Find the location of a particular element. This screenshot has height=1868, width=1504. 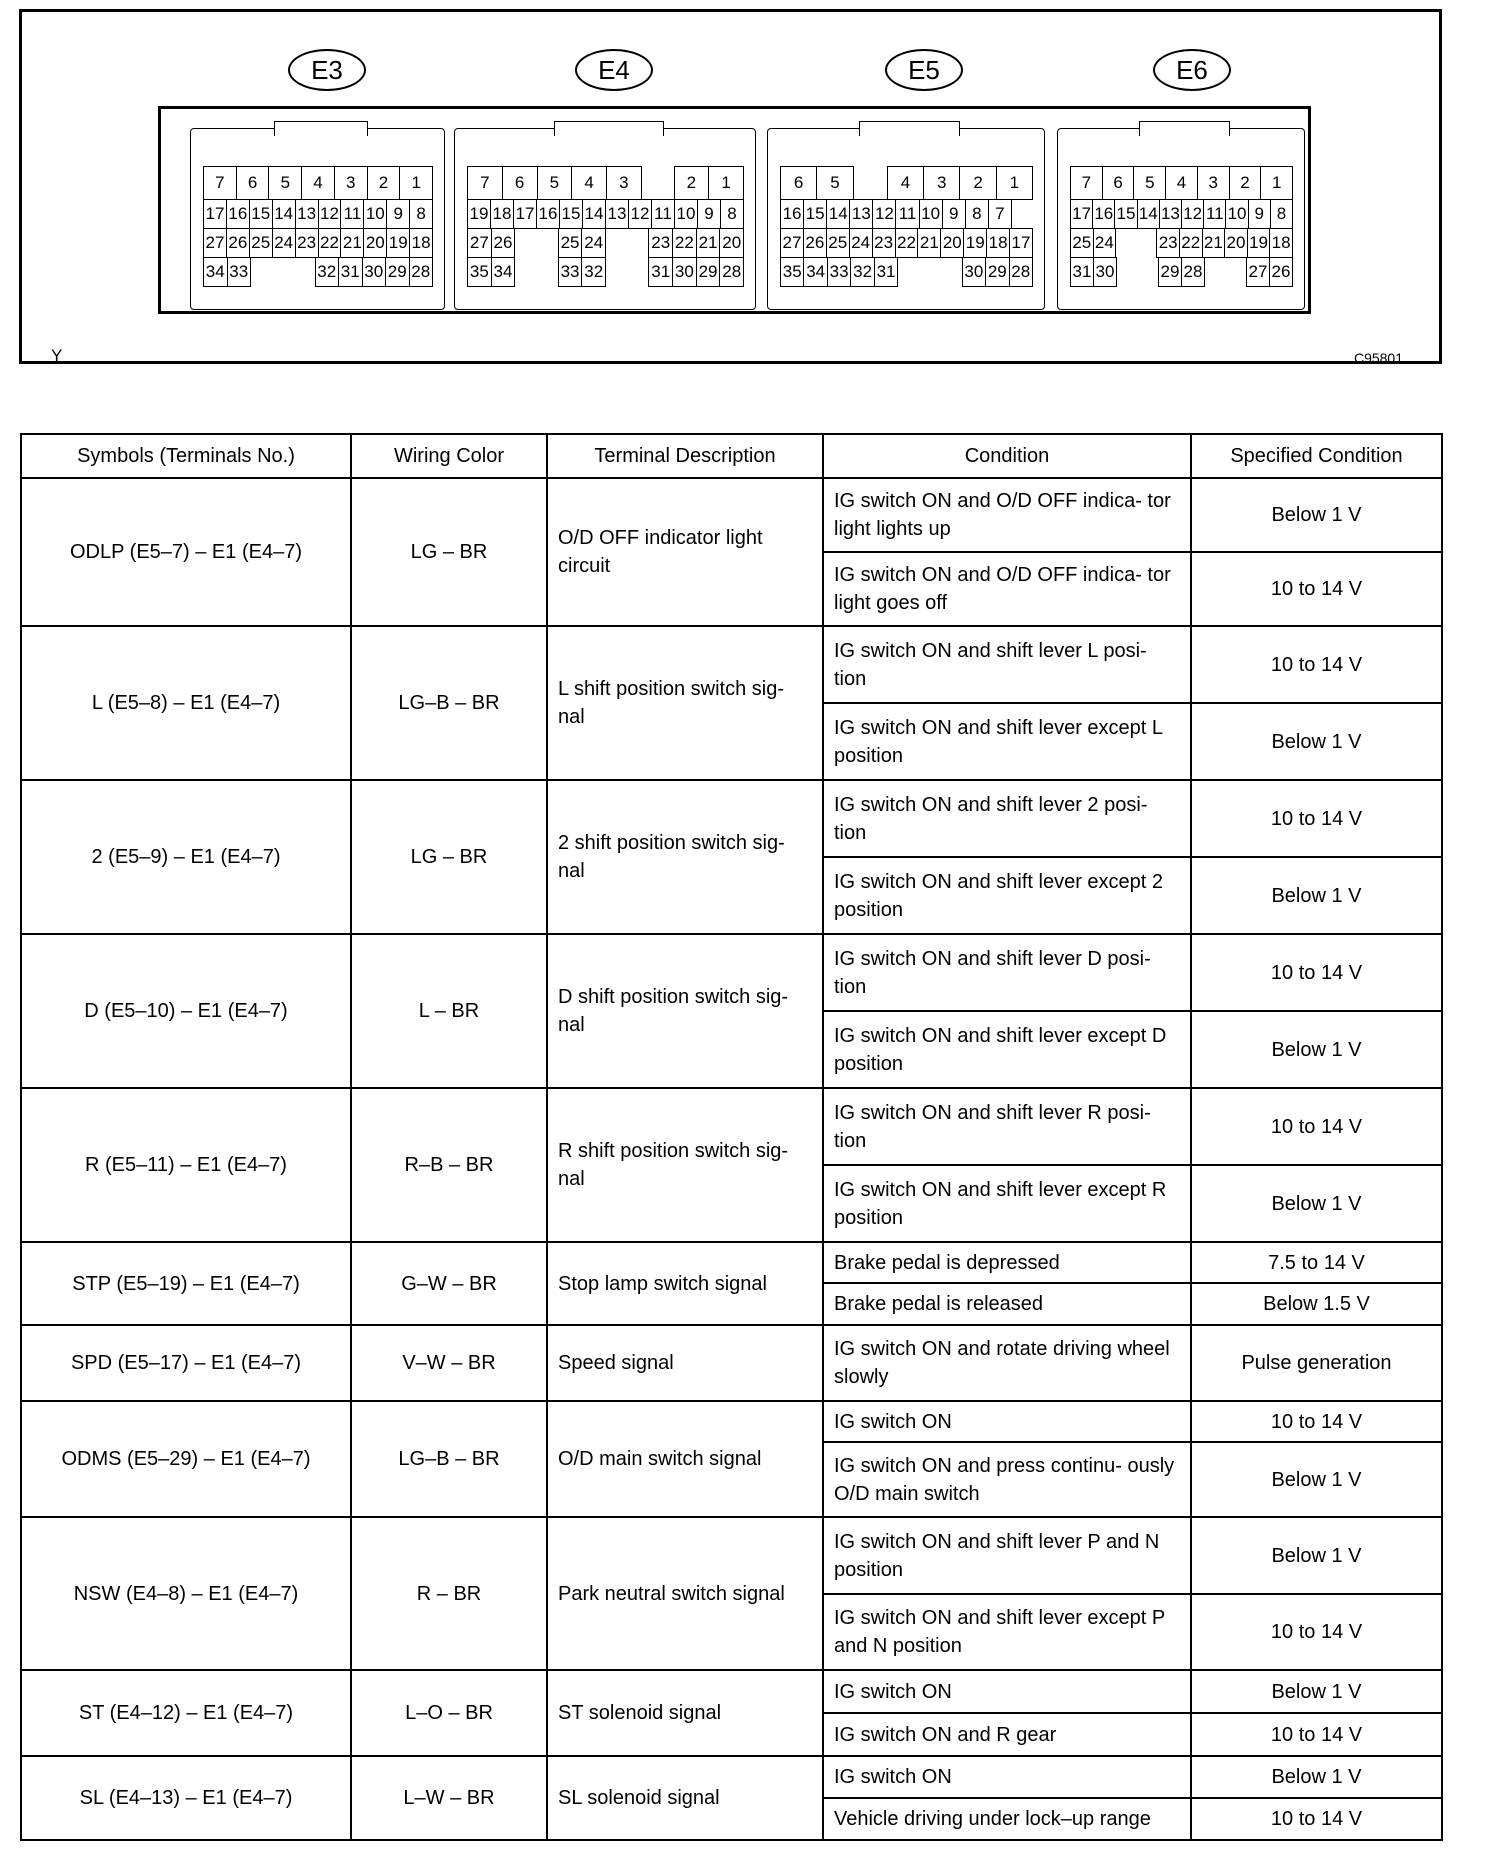

pin-cell: 25 is located at coordinates (1082, 243).